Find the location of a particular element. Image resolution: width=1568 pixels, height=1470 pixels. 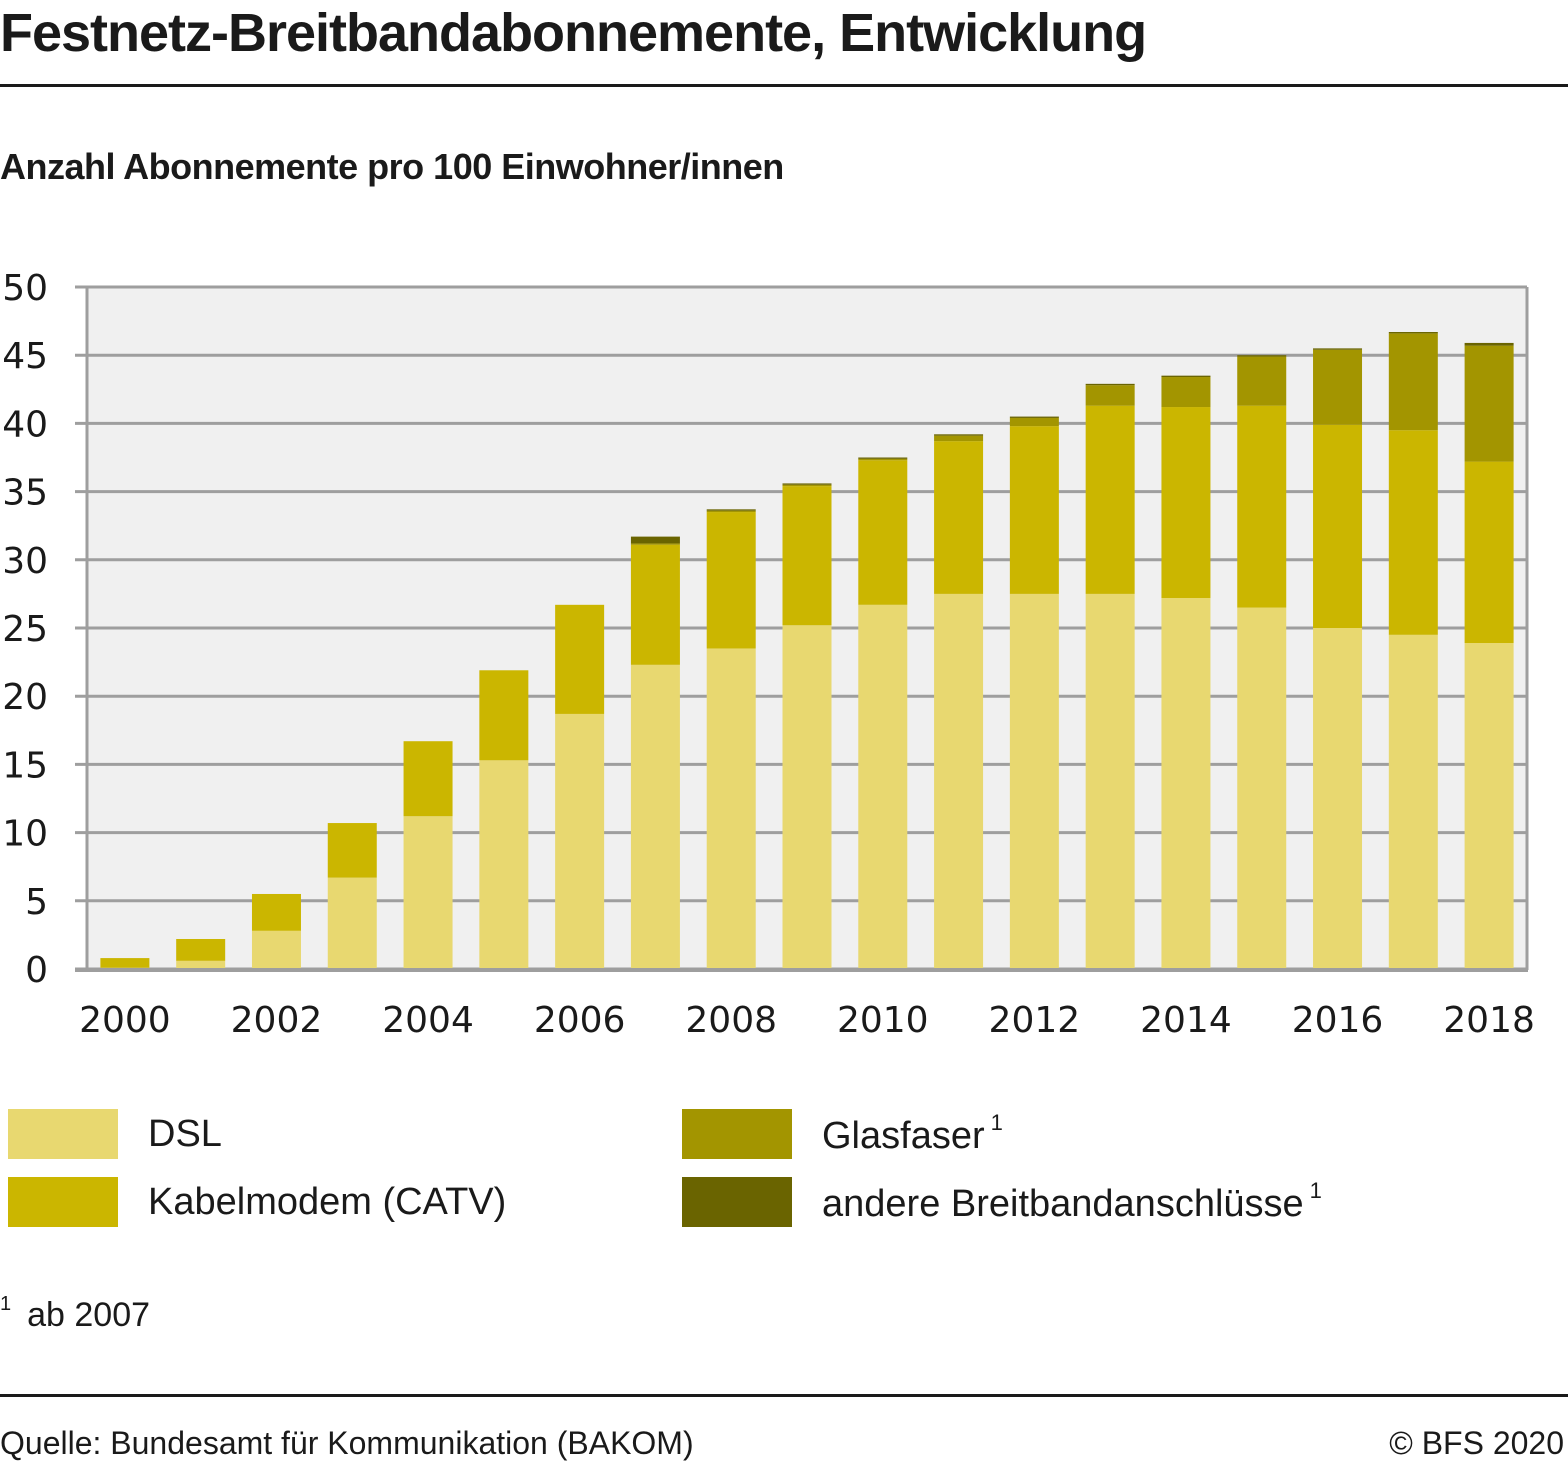

bar-segment-glasfaser-2015 is located at coordinates (1262, 381).